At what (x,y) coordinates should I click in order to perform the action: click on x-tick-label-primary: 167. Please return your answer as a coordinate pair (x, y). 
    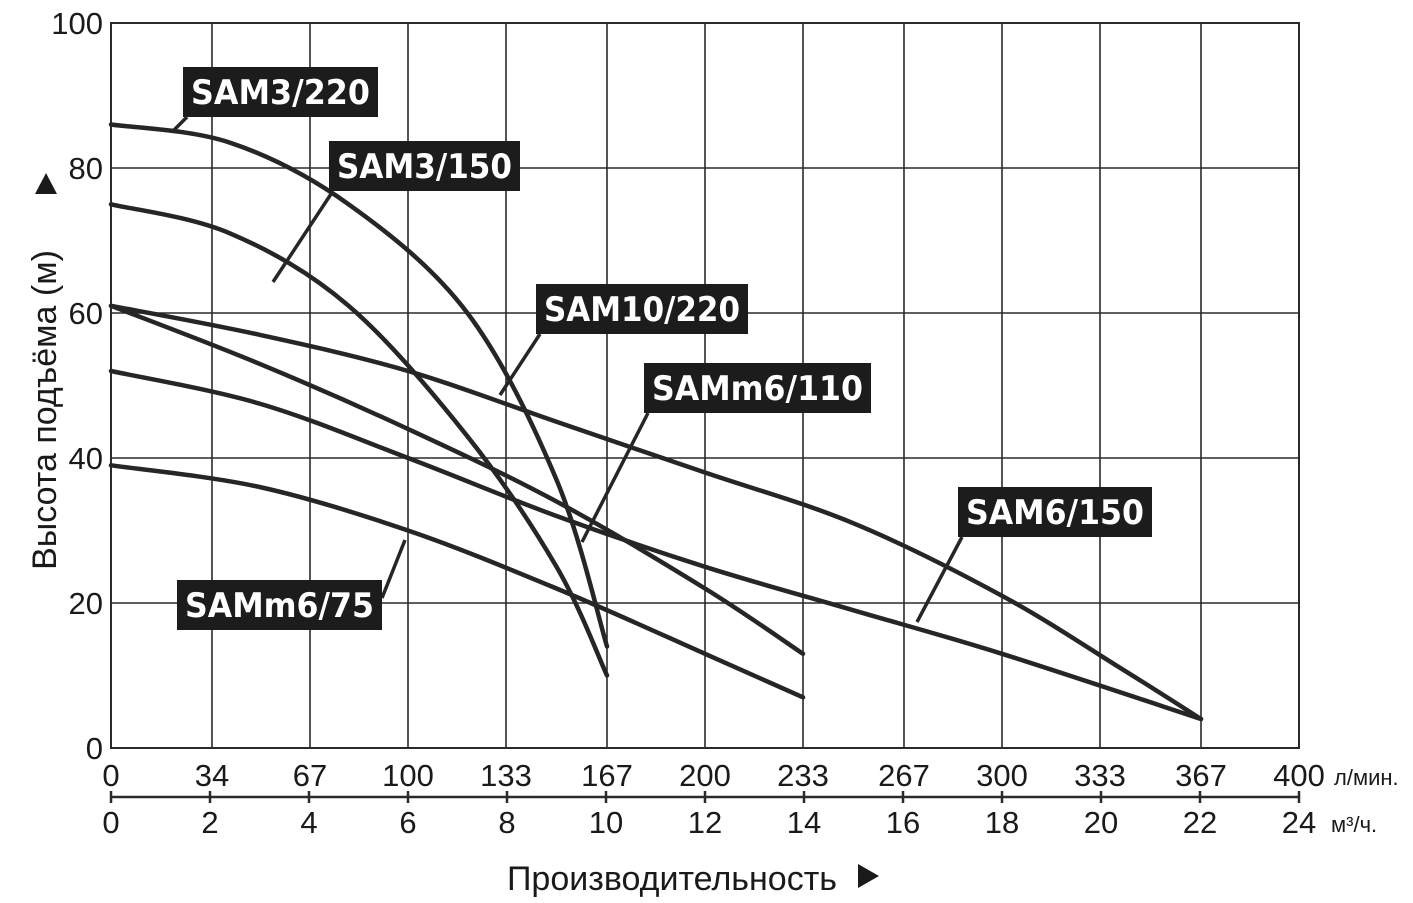
    Looking at the image, I should click on (607, 775).